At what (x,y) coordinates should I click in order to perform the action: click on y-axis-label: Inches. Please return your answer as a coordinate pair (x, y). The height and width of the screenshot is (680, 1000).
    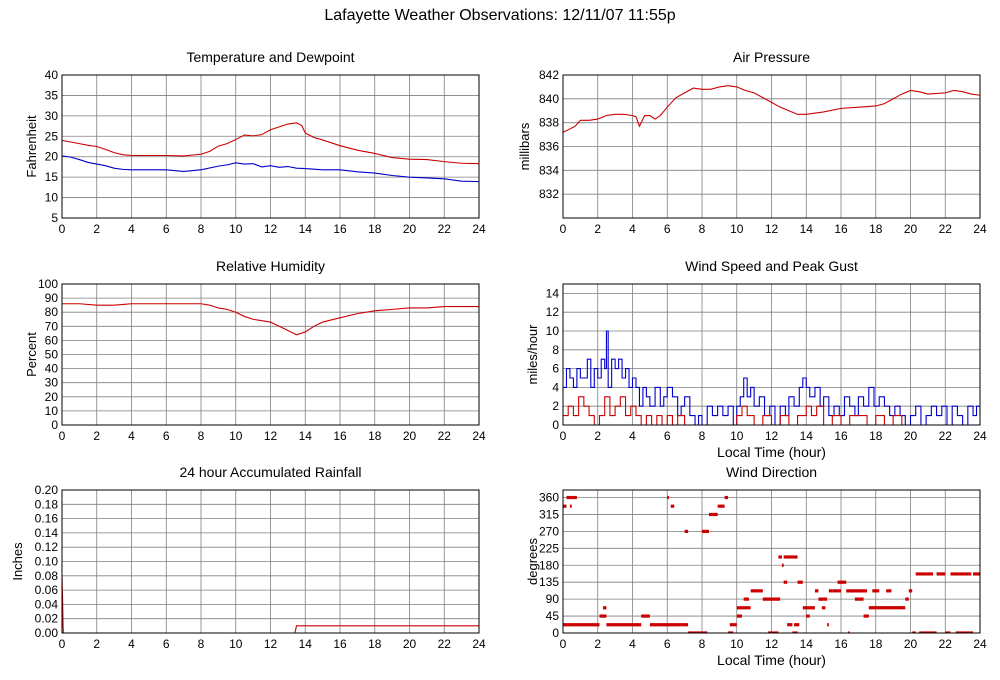
    Looking at the image, I should click on (17, 561).